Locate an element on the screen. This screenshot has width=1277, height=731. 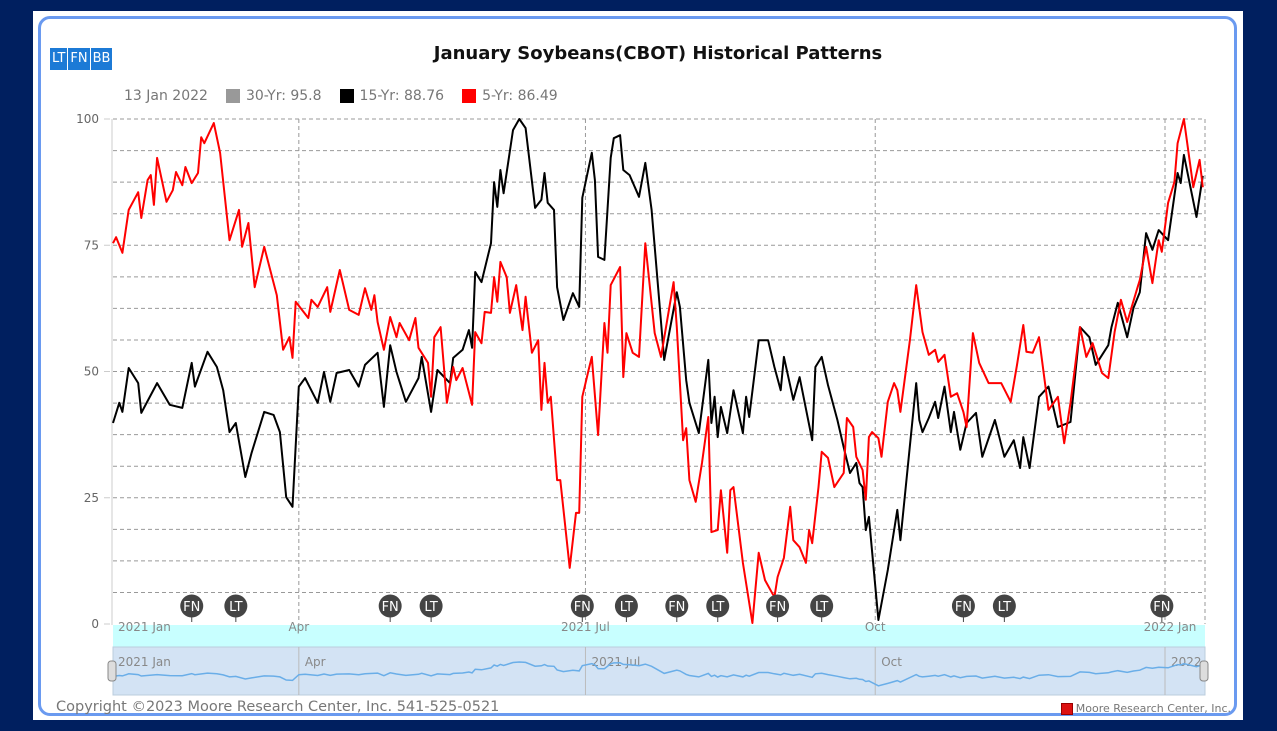
legend-item-5yr: 5-Yr: 86.49 is located at coordinates (520, 96).